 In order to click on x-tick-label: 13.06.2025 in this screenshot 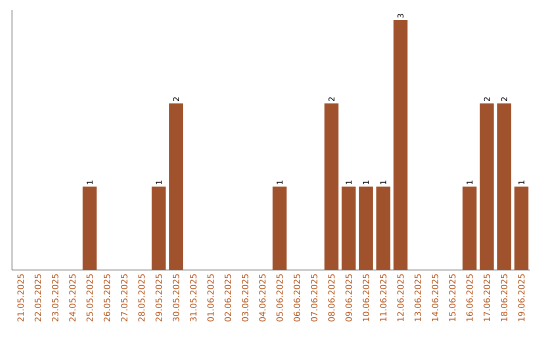, I will do `click(417, 298)`.